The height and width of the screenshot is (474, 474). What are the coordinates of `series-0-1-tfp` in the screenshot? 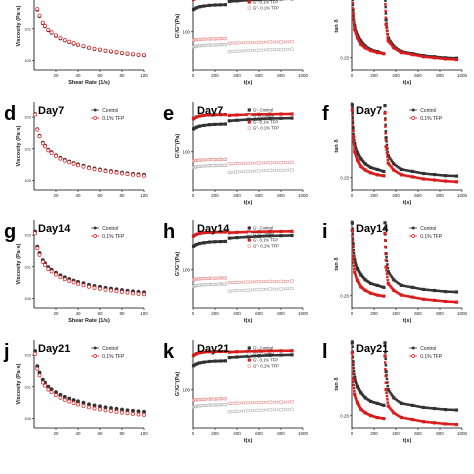 It's located at (89, 264).